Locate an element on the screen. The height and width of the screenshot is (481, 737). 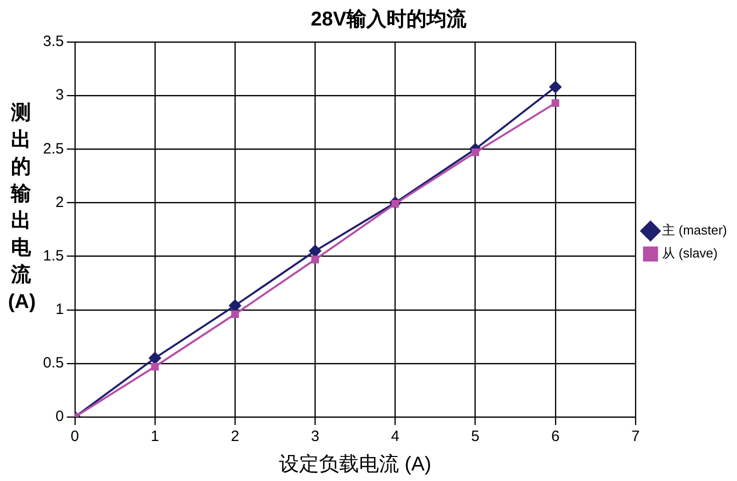
y-tick-label: 0.5 is located at coordinates (53, 363).